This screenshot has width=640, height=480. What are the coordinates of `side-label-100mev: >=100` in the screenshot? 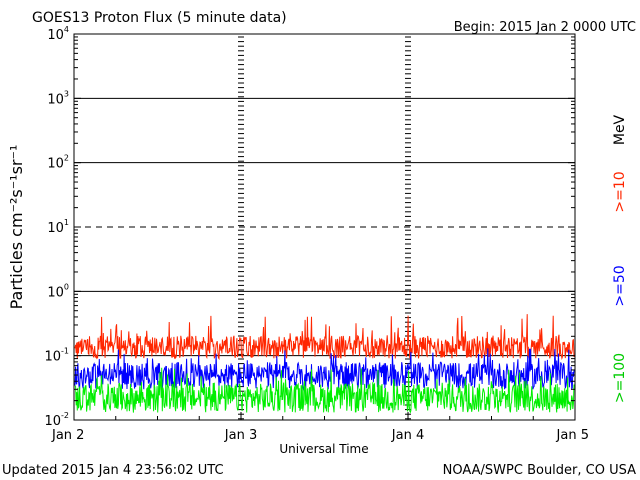 It's located at (620, 378).